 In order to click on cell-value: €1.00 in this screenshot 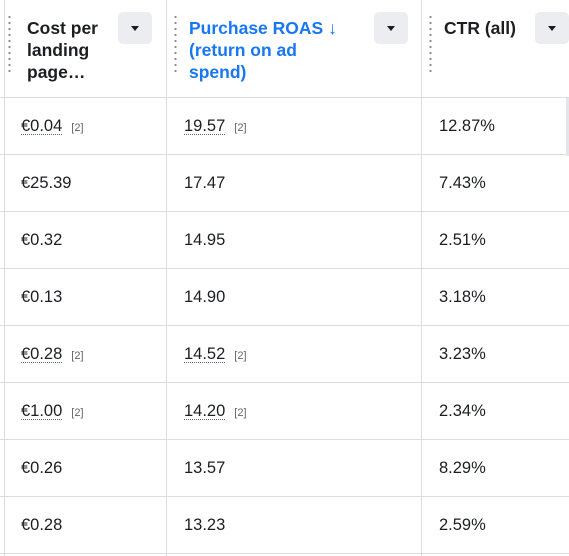, I will do `click(42, 411)`.